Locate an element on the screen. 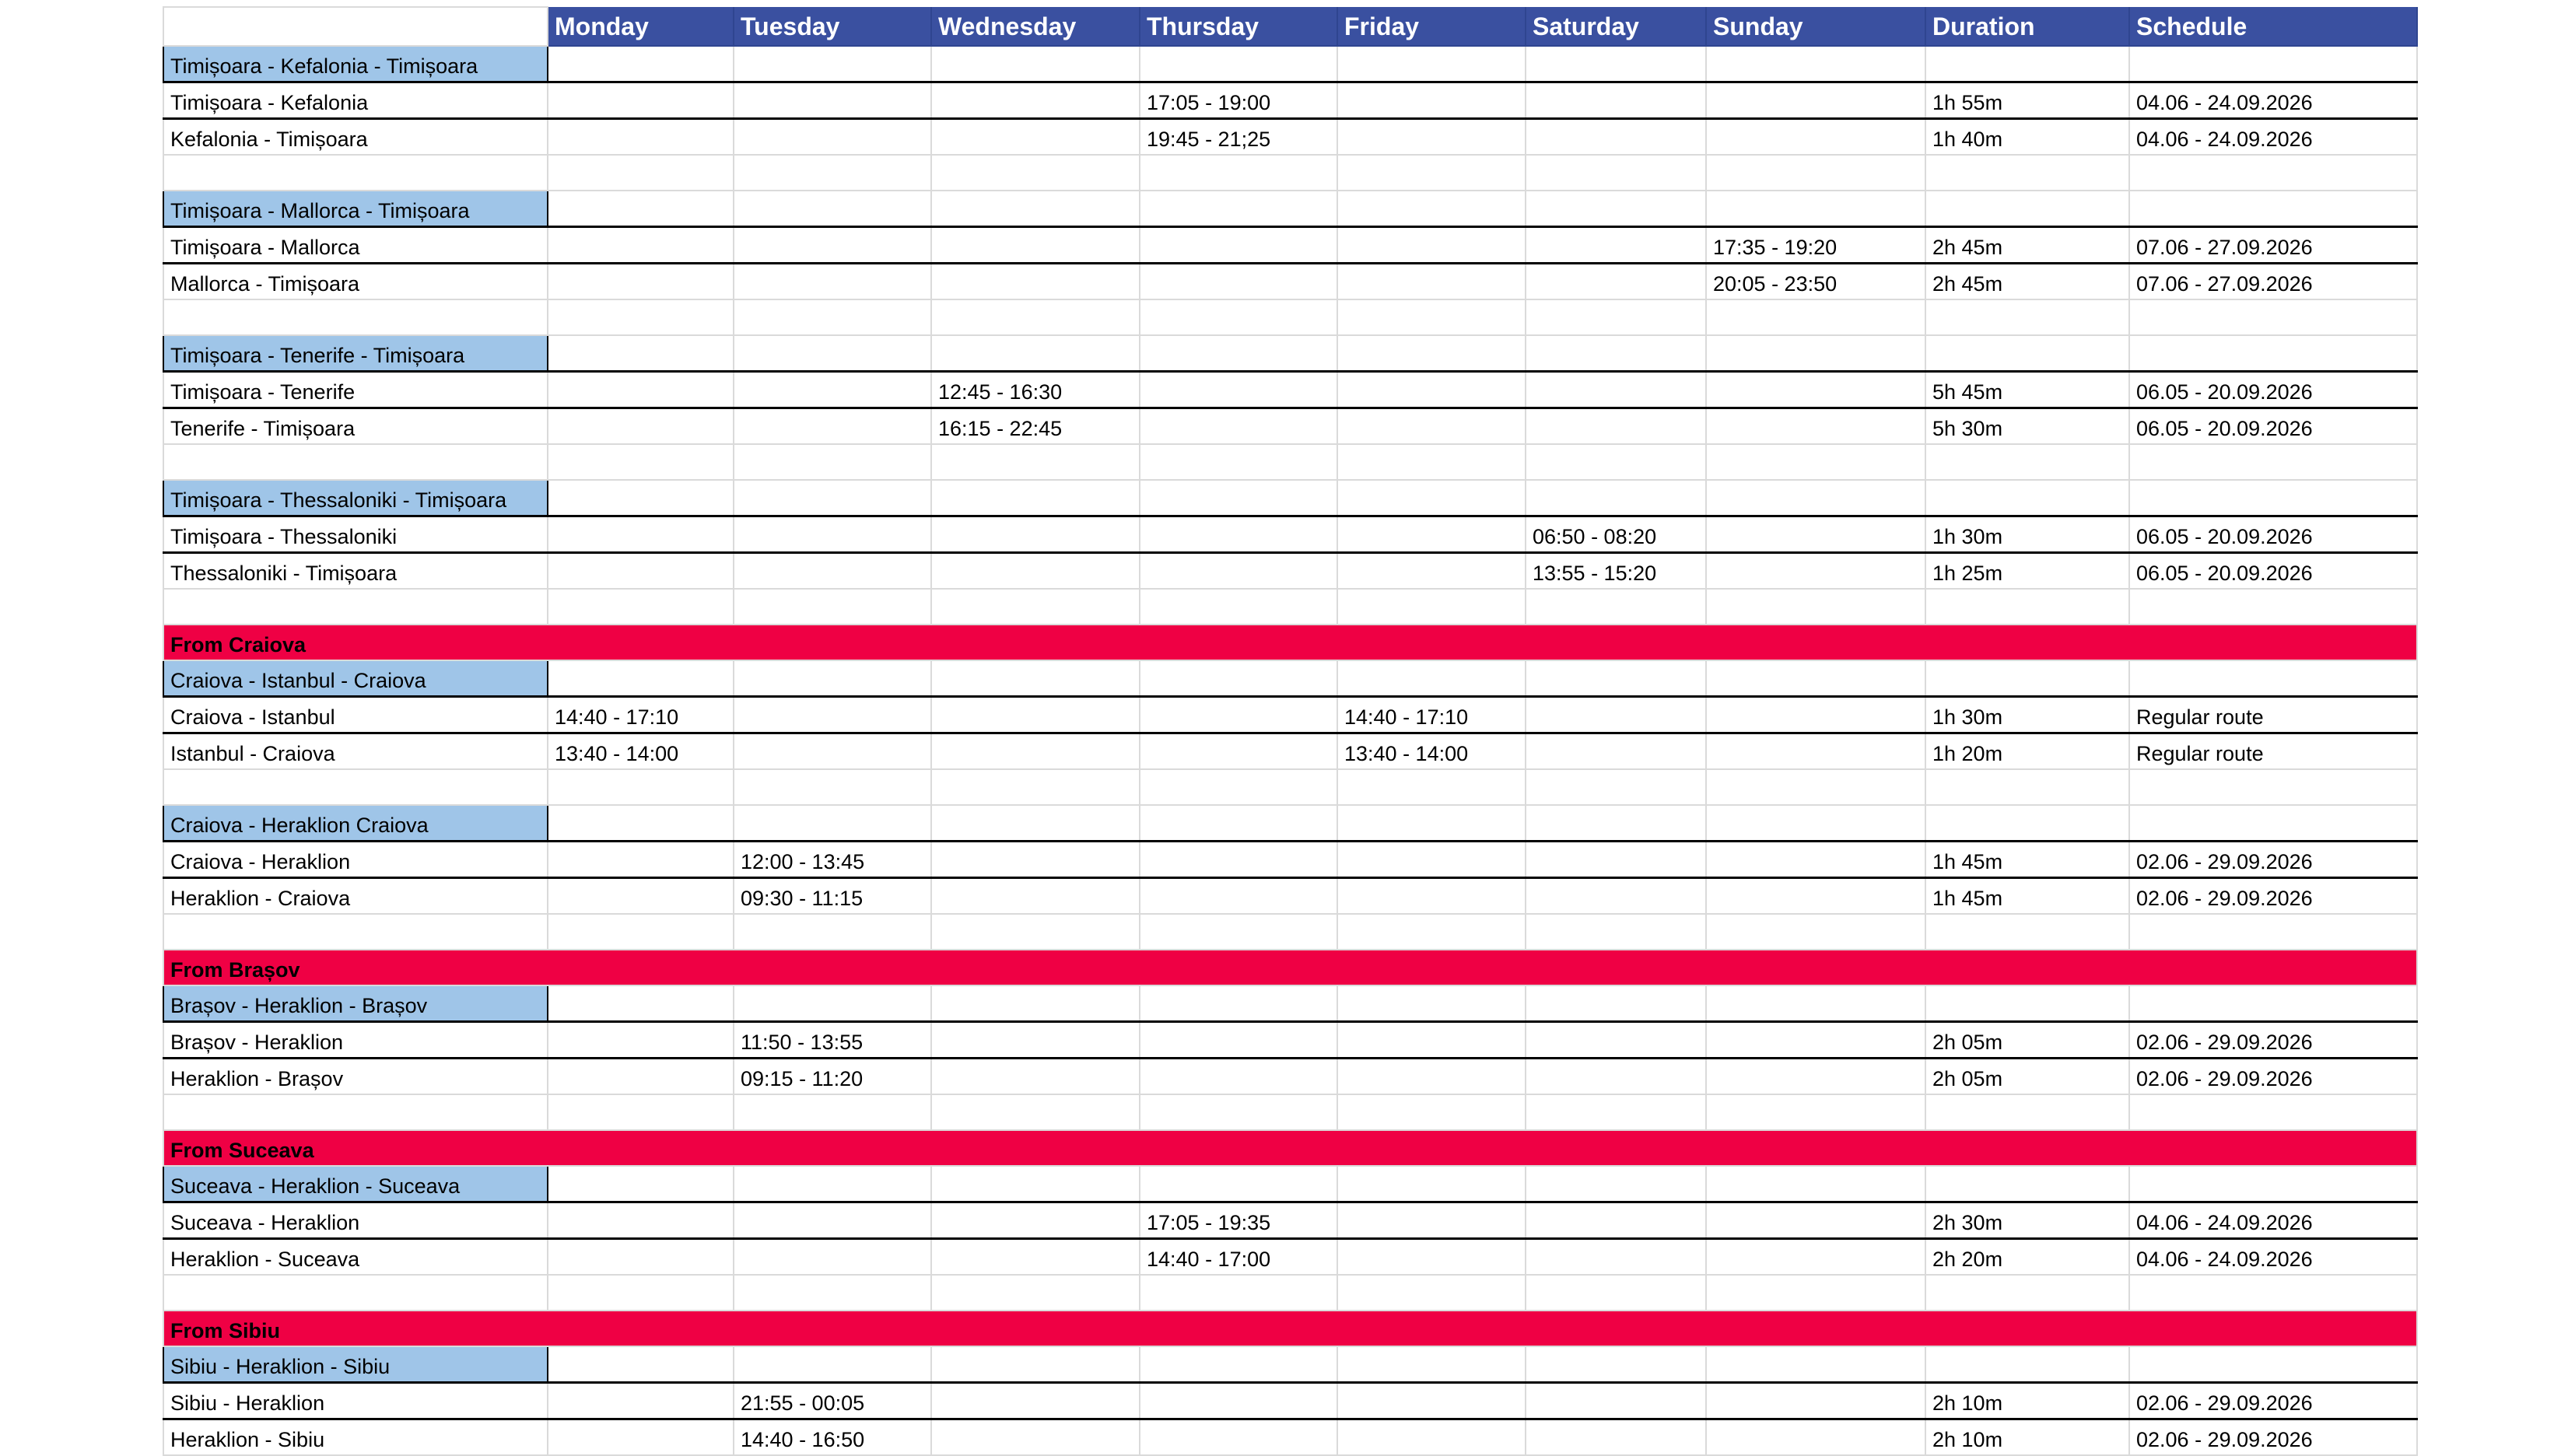  cell-sunday: 17:35 - 19:20 is located at coordinates (1815, 245).